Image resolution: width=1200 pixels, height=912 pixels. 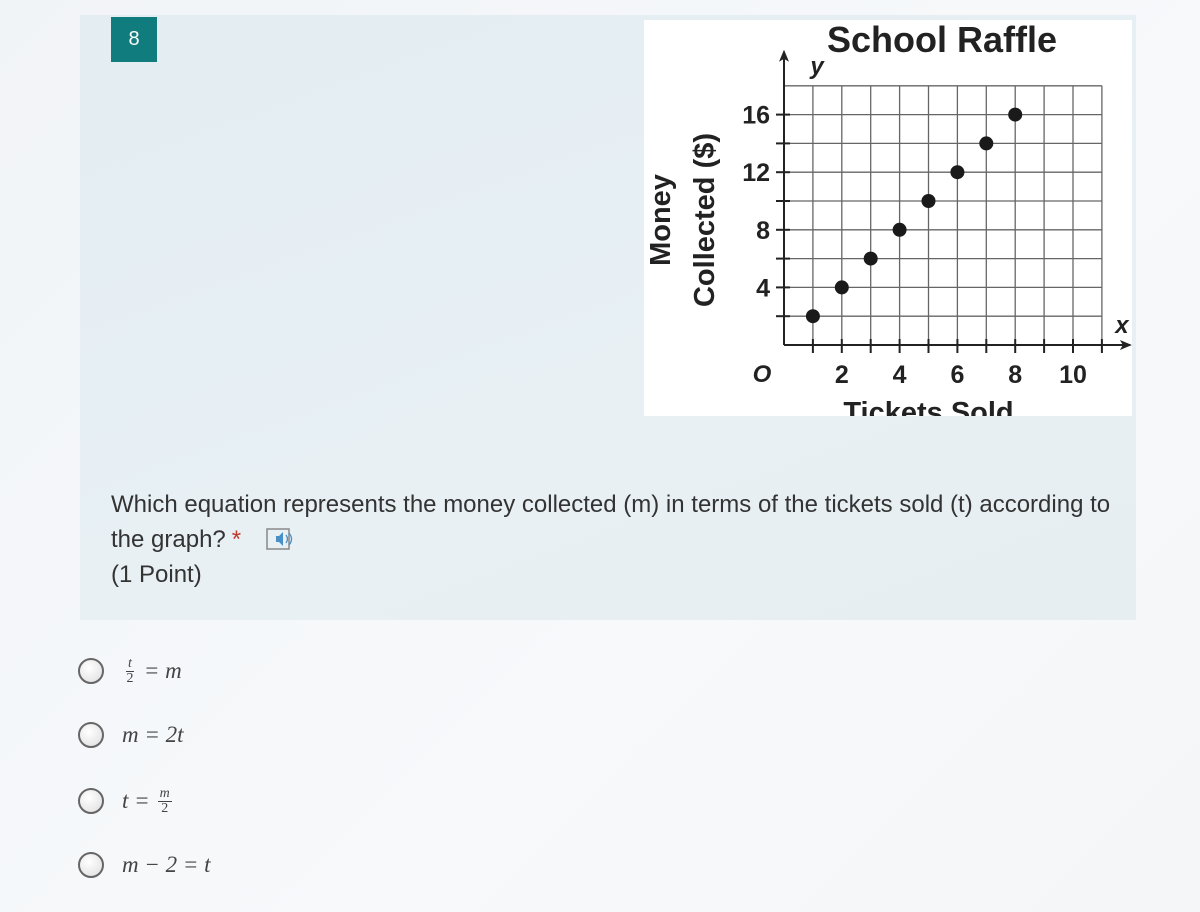 What do you see at coordinates (661, 220) in the screenshot?
I see `y-axis-label-line1: Money` at bounding box center [661, 220].